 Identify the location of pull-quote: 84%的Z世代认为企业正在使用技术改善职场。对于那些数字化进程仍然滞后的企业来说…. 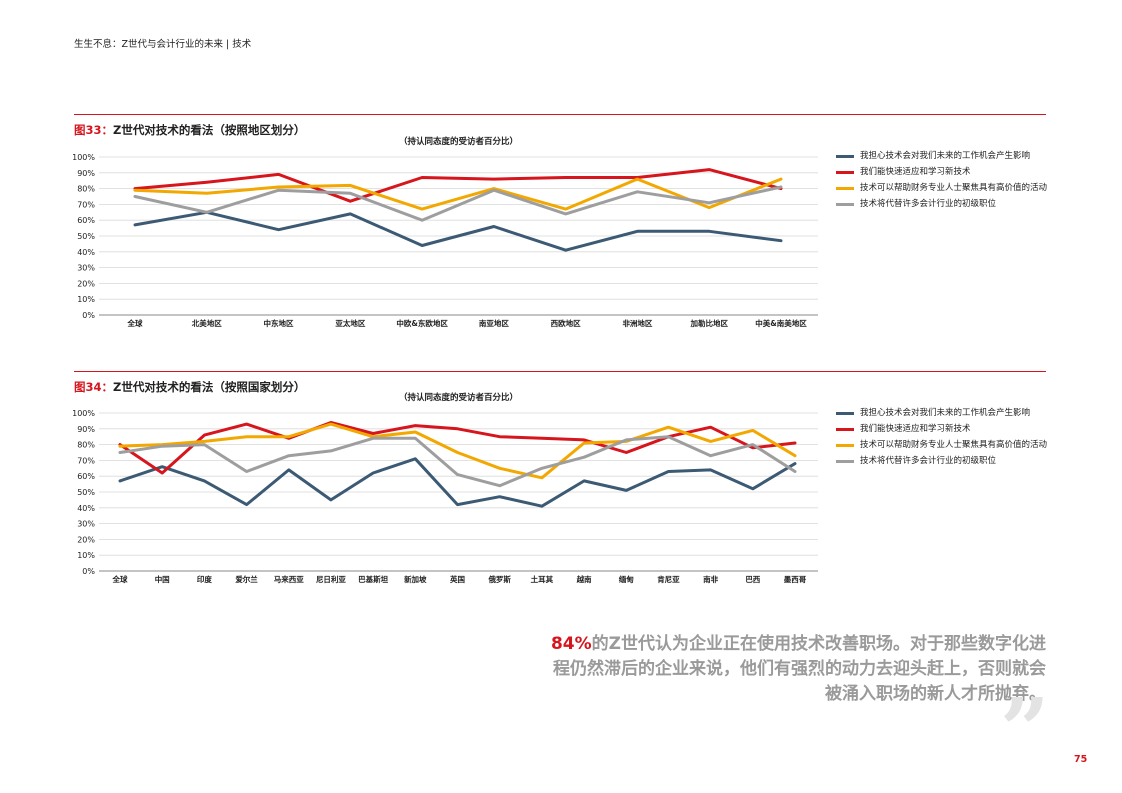
(793, 669).